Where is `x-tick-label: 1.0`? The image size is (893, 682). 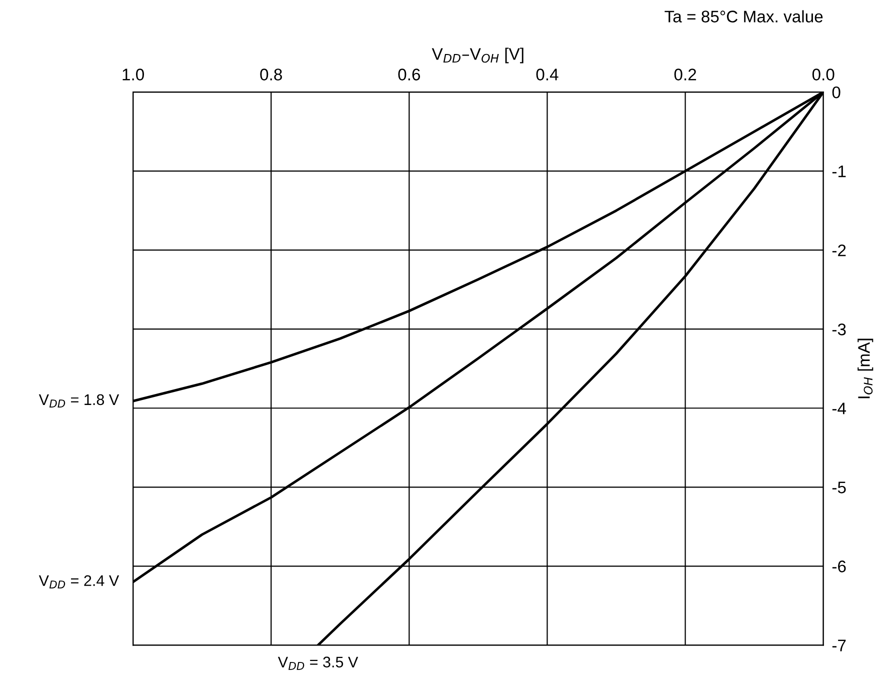 x-tick-label: 1.0 is located at coordinates (133, 74).